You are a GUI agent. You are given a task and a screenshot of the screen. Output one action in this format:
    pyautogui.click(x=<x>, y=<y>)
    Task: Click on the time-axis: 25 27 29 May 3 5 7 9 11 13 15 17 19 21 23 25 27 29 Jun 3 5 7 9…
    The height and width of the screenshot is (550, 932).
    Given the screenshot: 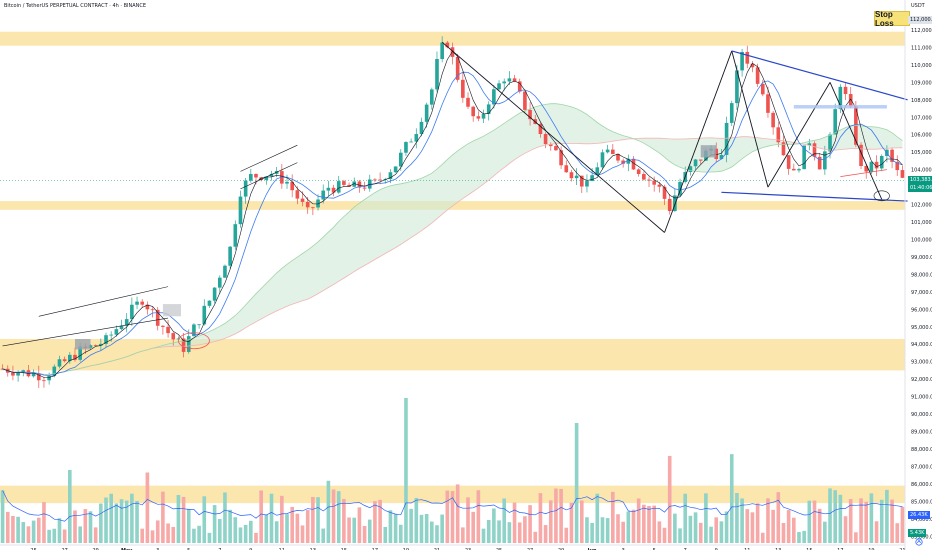 What is the action you would take?
    pyautogui.click(x=453, y=547)
    